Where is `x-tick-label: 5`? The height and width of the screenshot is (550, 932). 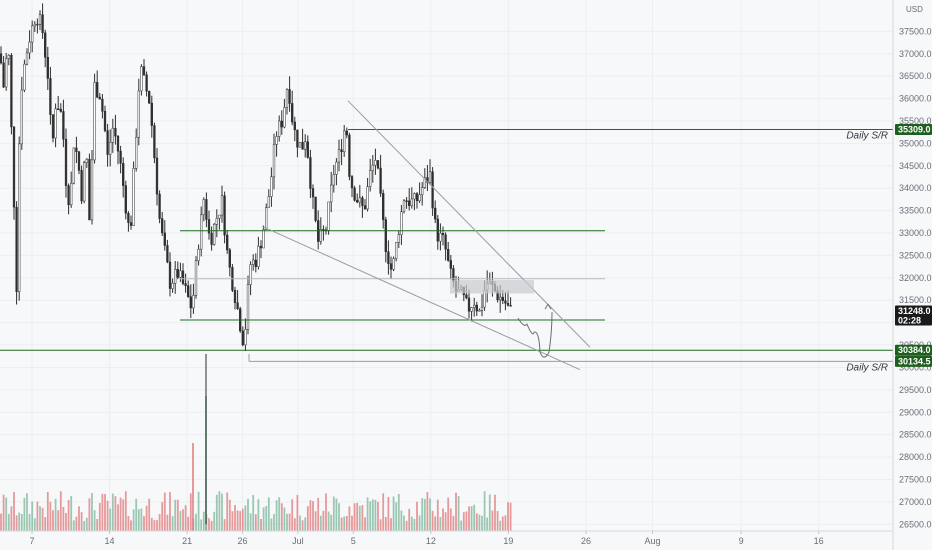 x-tick-label: 5 is located at coordinates (353, 541).